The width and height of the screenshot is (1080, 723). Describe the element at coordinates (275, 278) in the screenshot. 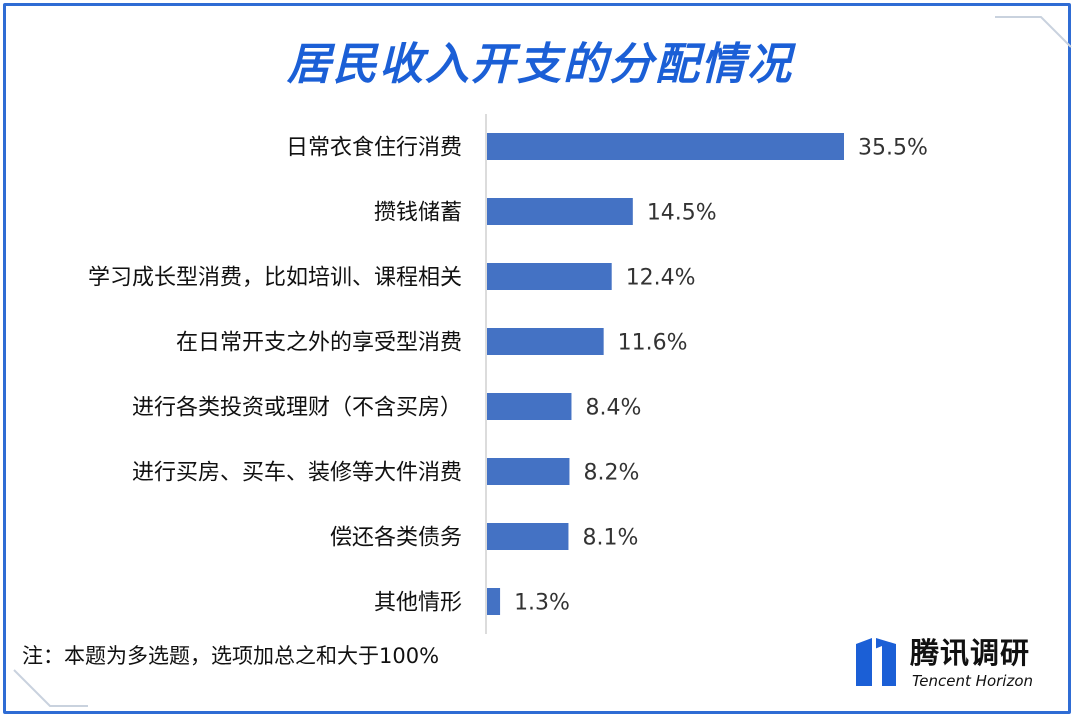

I see `category-label: 学习成长型消费，比如培训、课程相关` at that location.